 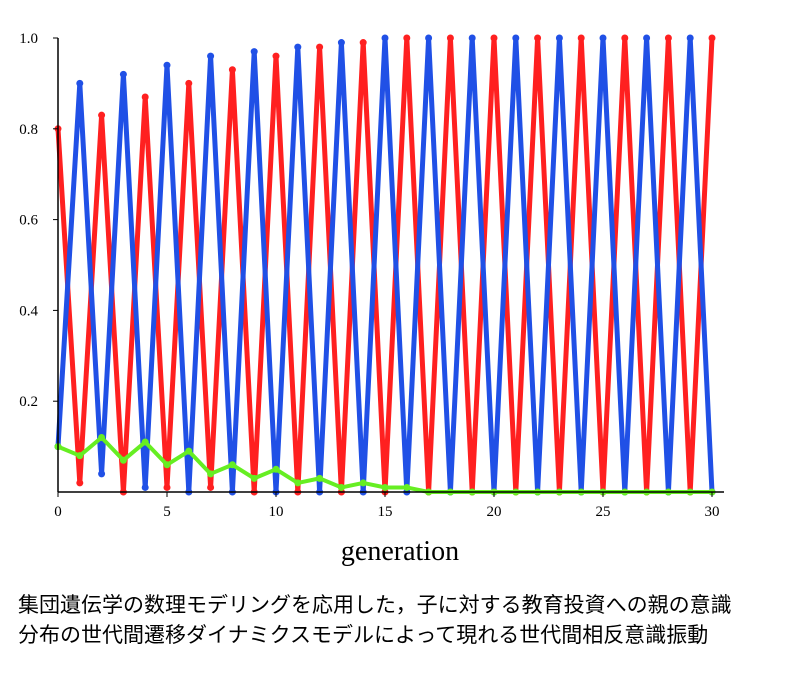 What do you see at coordinates (28, 221) in the screenshot?
I see `y-tick-label: 0.6` at bounding box center [28, 221].